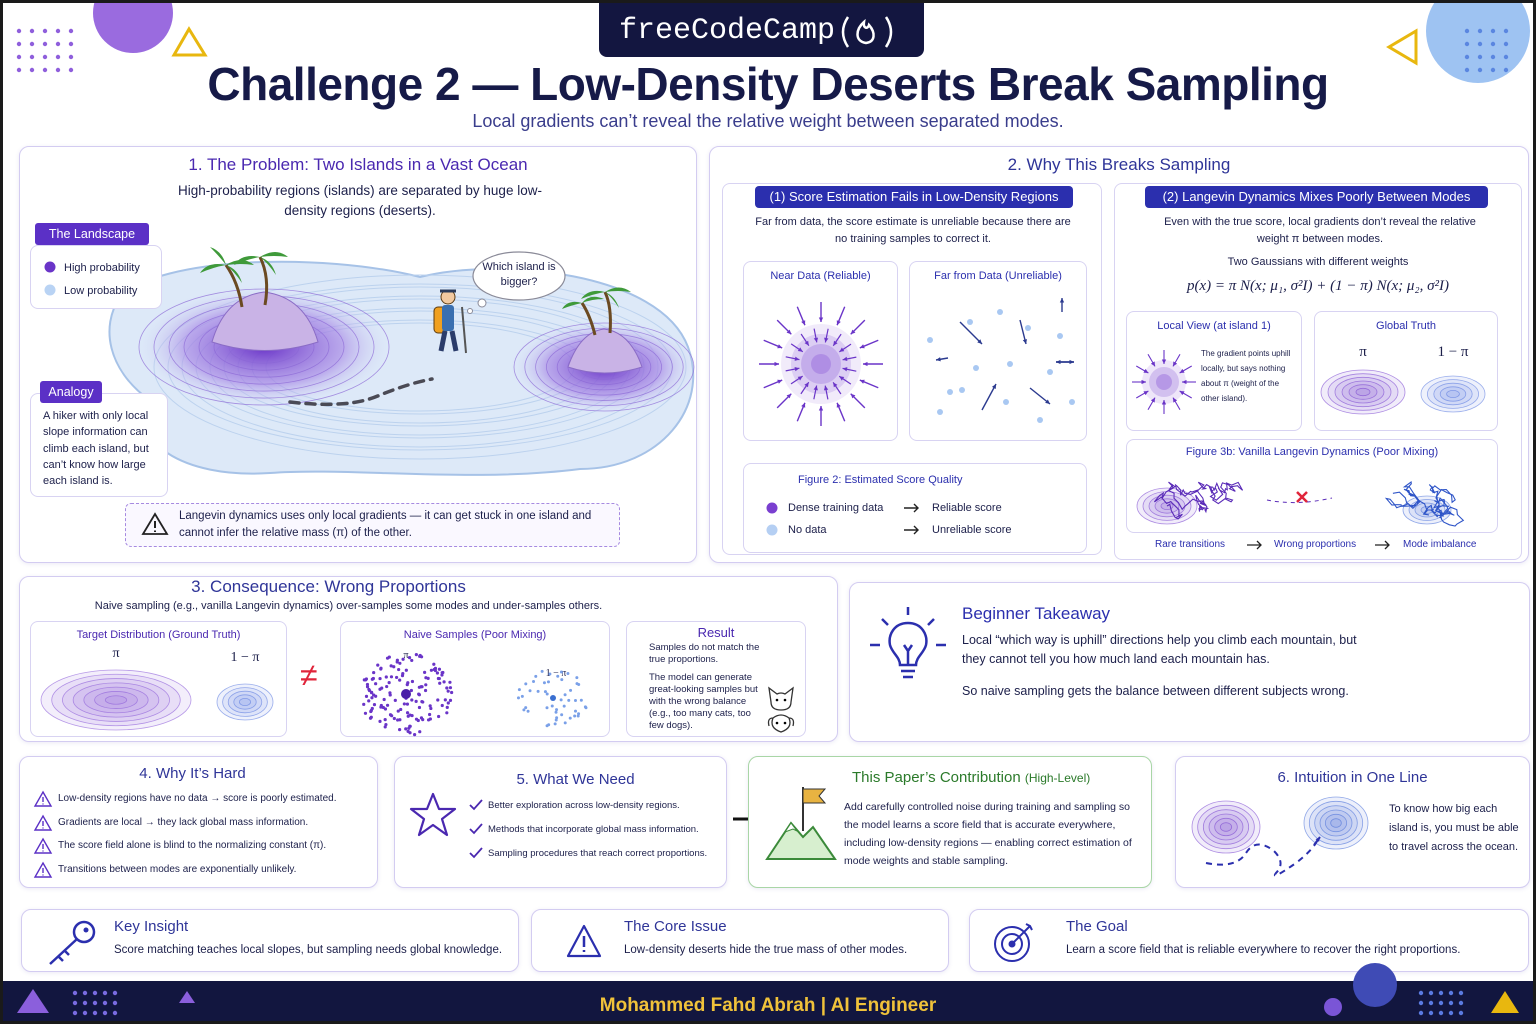 The height and width of the screenshot is (1024, 1536). I want to click on warning-icon, so click(43, 869).